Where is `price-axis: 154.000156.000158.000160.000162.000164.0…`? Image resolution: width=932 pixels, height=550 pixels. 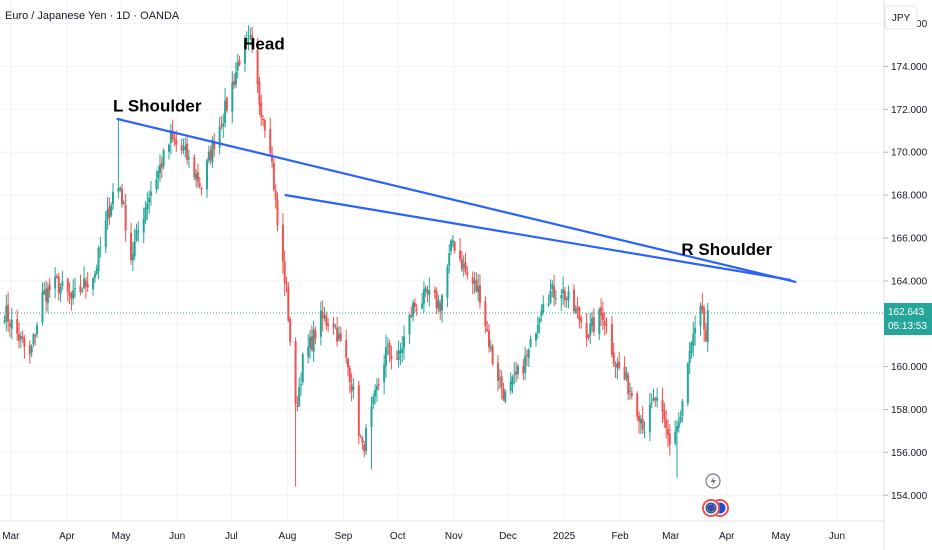 price-axis: 154.000156.000158.000160.000162.000164.0… is located at coordinates (906, 260).